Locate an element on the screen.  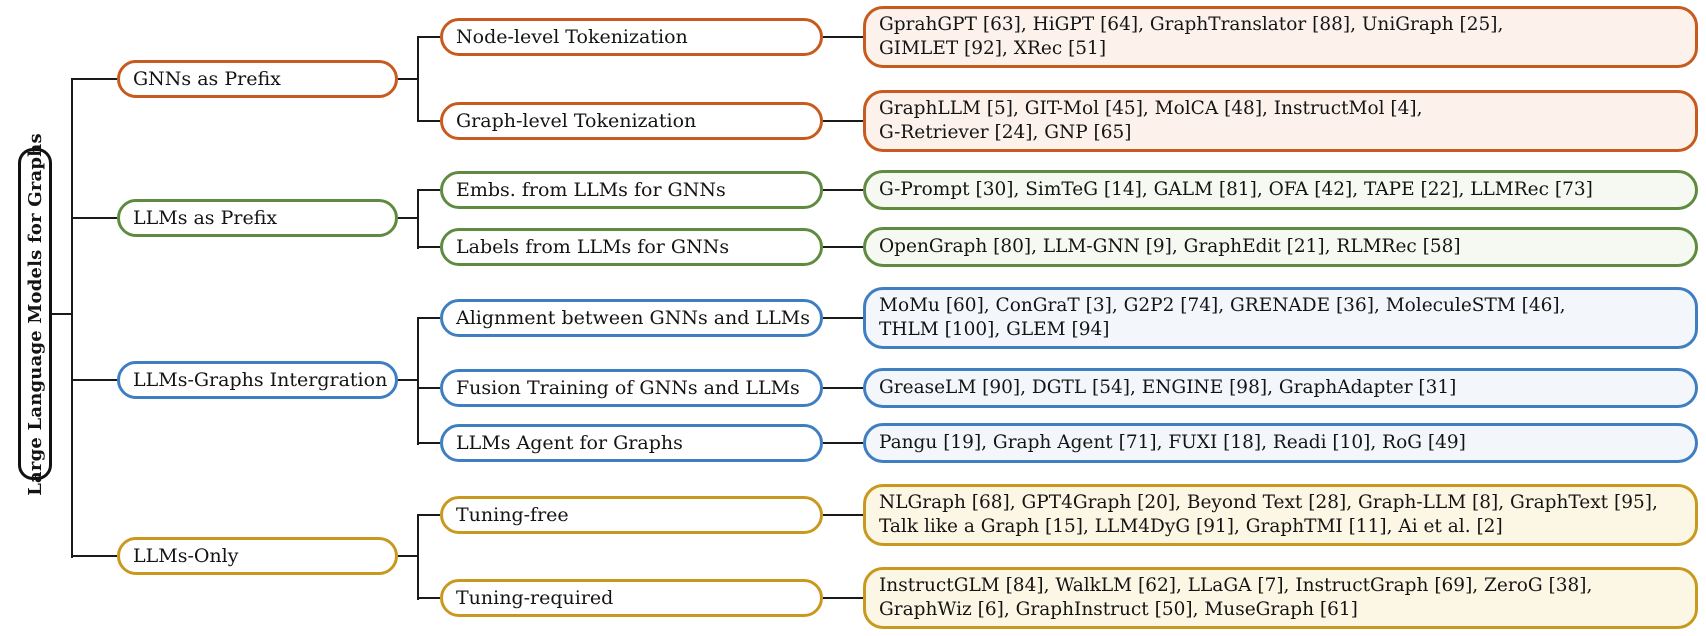
branch-node-llms-only: LLMs-Only is located at coordinates (257, 556).